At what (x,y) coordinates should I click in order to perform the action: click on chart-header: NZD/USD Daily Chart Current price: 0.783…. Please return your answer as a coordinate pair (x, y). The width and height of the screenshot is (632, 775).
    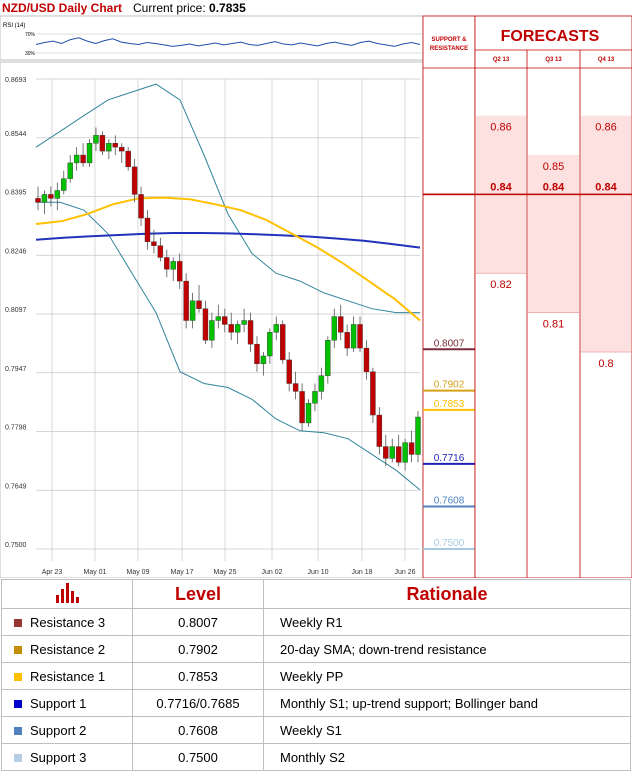
    Looking at the image, I should click on (210, 8).